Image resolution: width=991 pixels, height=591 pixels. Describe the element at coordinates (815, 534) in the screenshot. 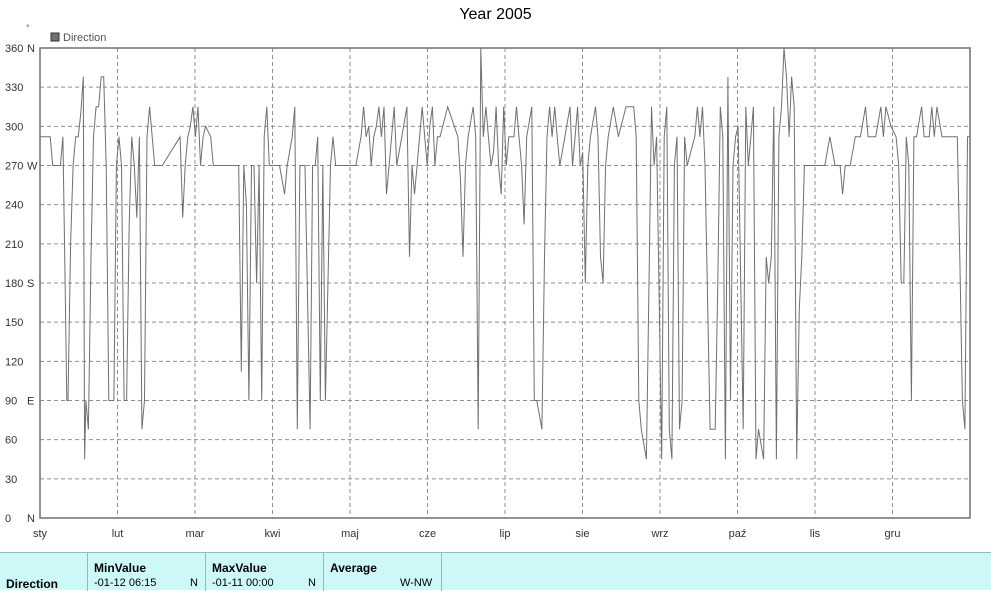

I see `x-tick-label: lis` at that location.